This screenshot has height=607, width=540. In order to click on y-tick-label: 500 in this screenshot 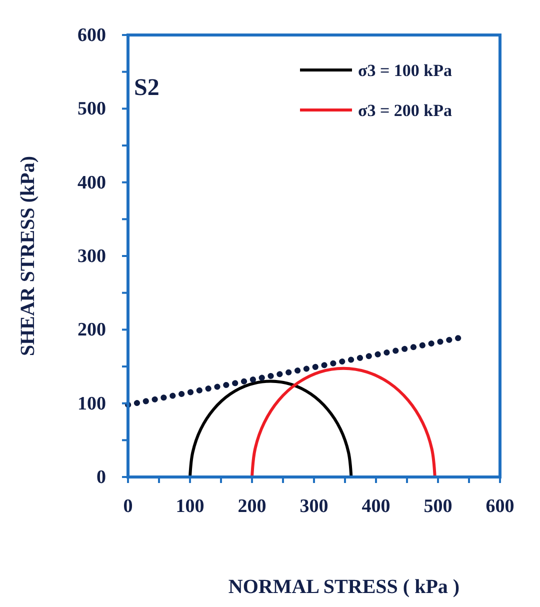, I will do `click(92, 109)`.